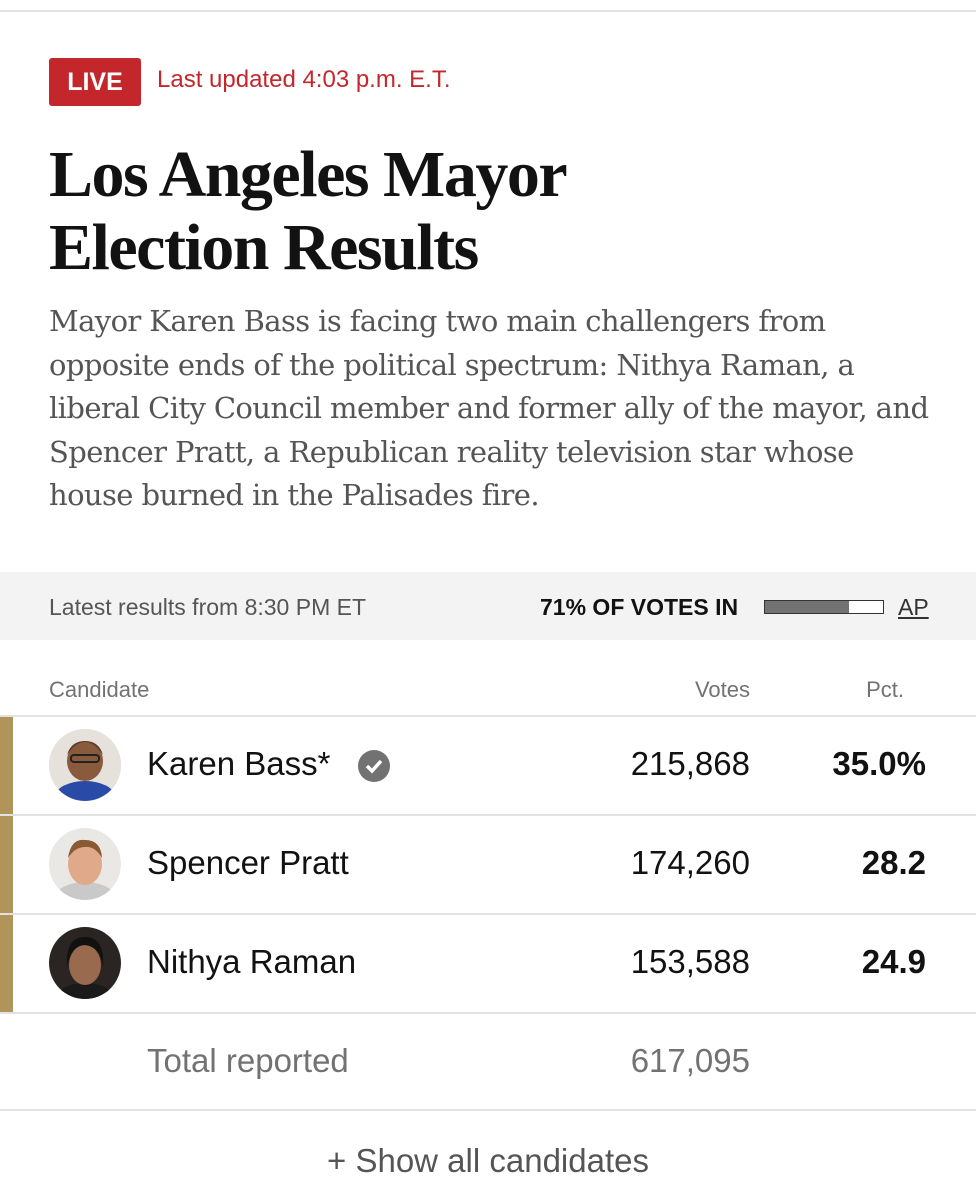  I want to click on divider, so click(488, 11).